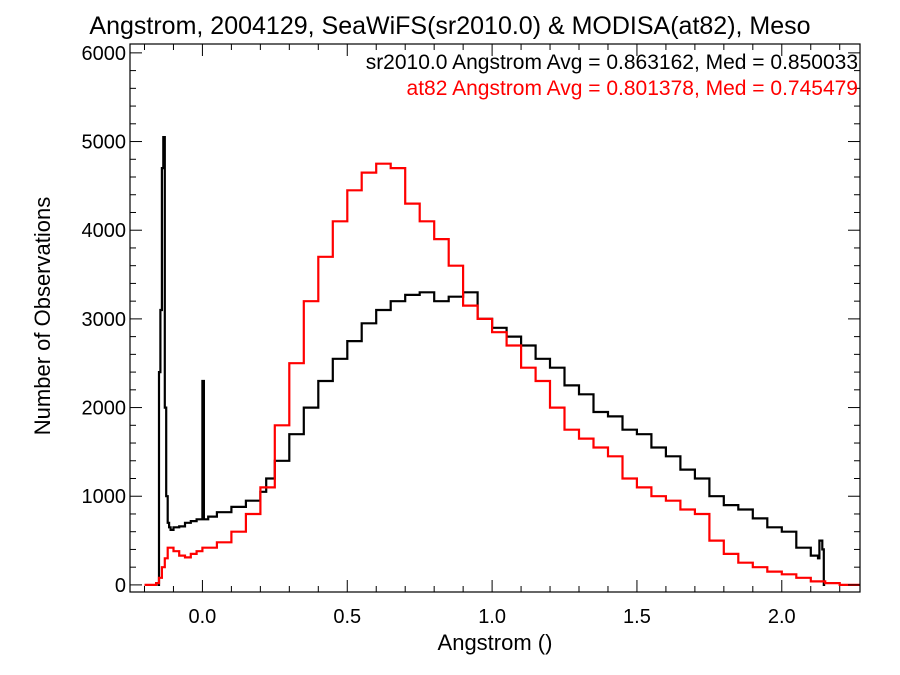  I want to click on x-tick-label: 1.5, so click(637, 617).